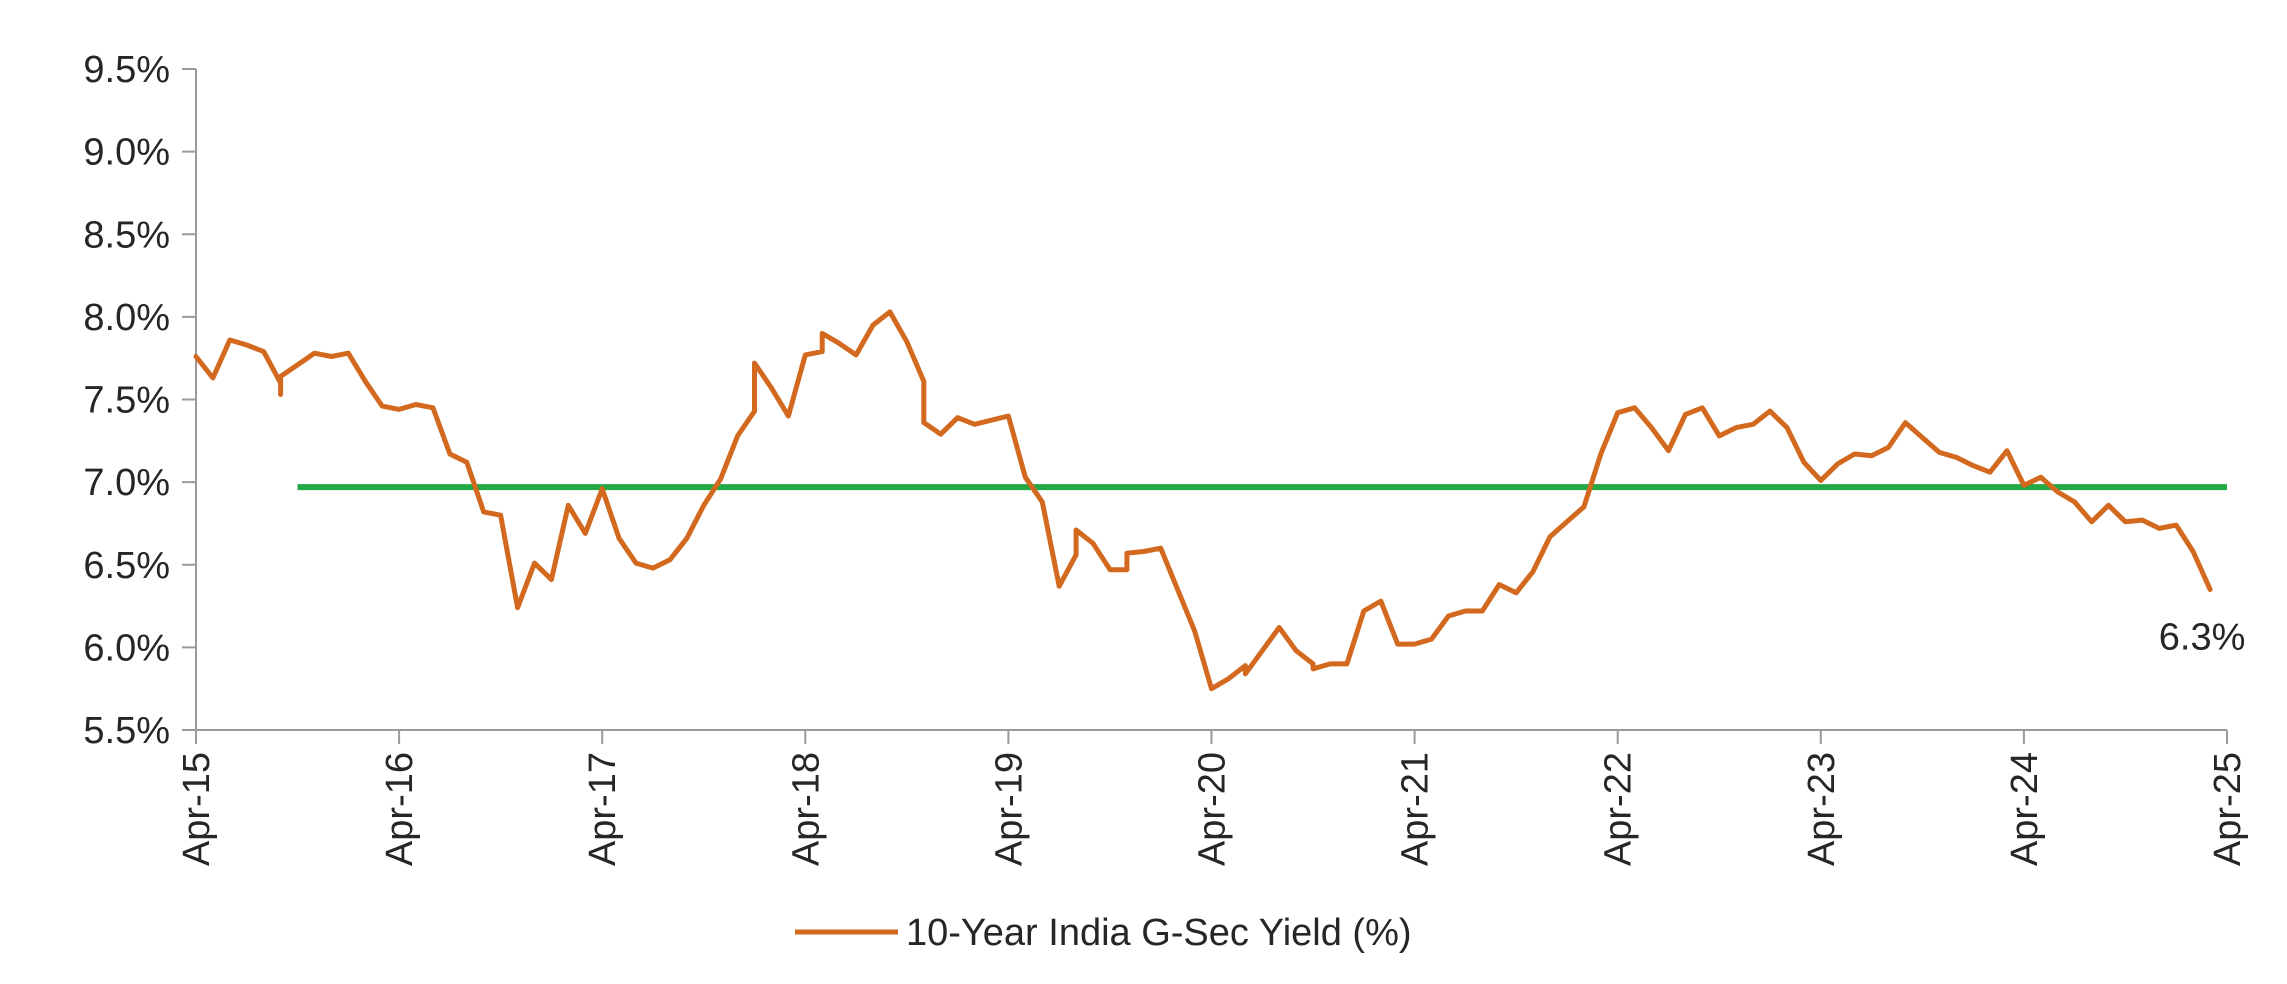  I want to click on y-tick-label: 8.5%, so click(126, 235).